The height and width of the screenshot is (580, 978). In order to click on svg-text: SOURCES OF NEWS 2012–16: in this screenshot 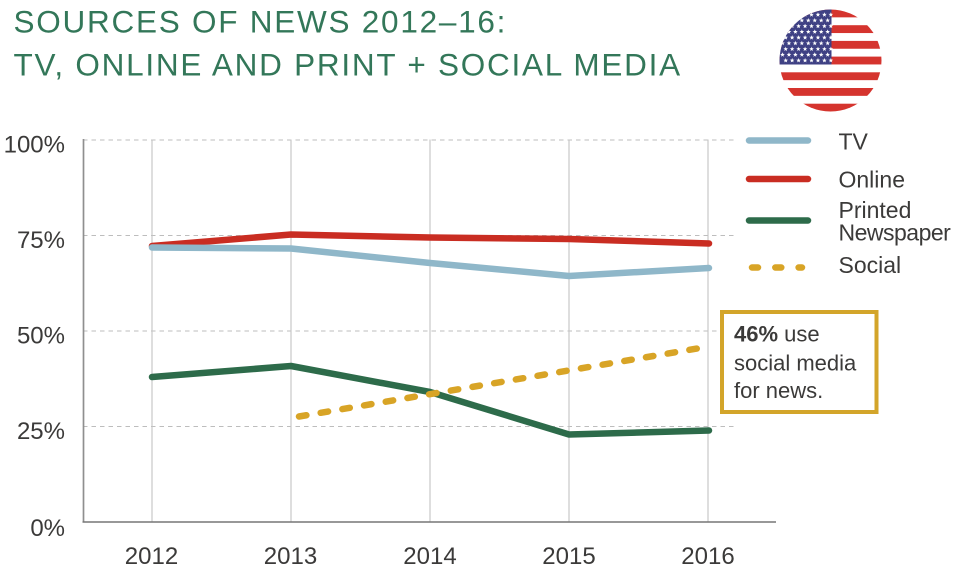, I will do `click(261, 21)`.